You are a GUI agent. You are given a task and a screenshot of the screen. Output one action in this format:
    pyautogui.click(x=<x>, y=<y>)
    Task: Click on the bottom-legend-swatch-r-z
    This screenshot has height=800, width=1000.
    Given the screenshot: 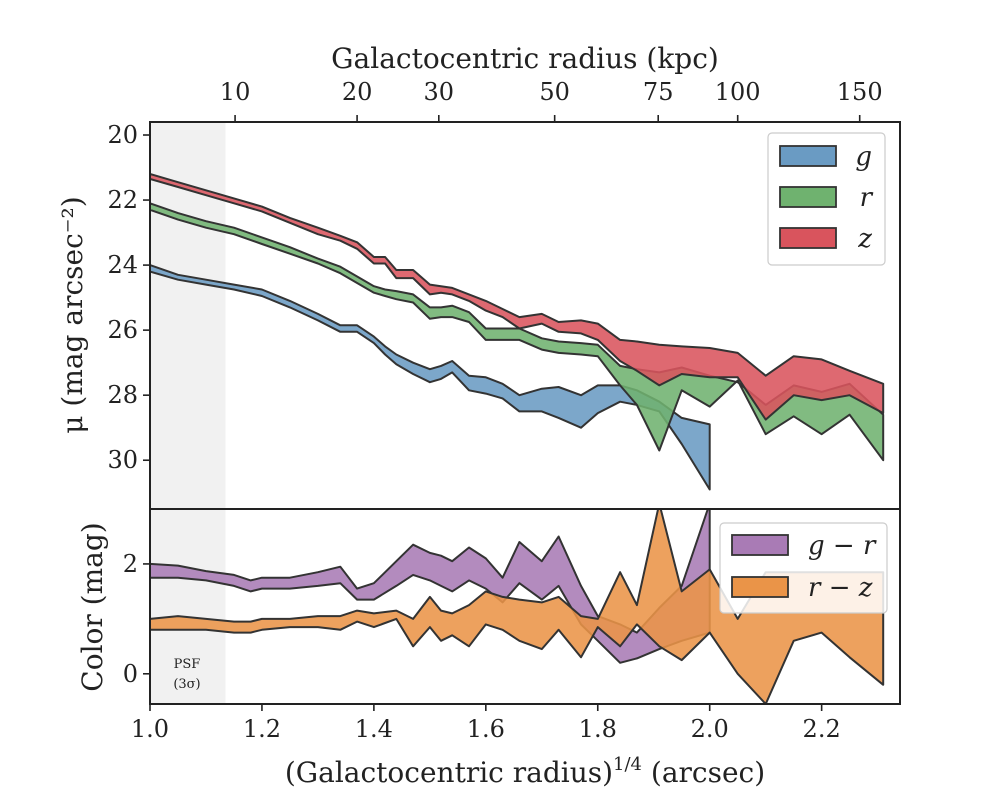 What is the action you would take?
    pyautogui.click(x=760, y=587)
    